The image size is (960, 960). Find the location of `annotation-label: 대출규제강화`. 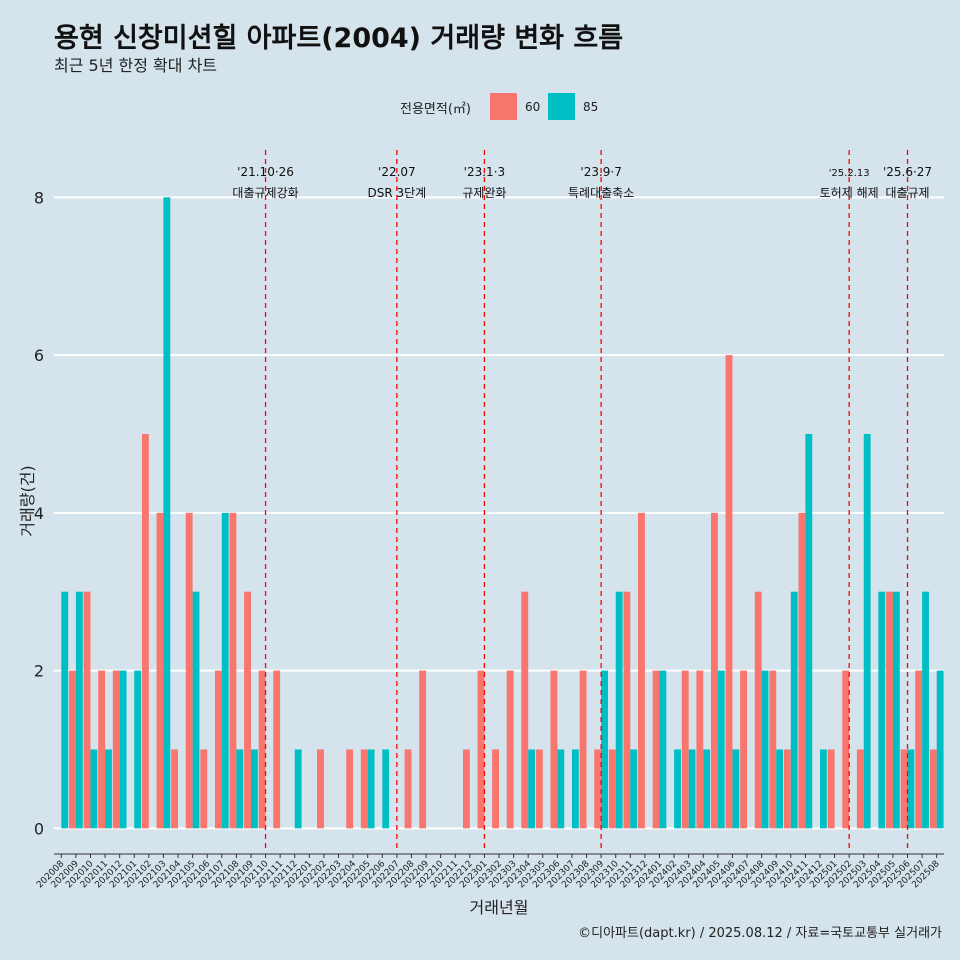

annotation-label: 대출규제강화 is located at coordinates (265, 193).